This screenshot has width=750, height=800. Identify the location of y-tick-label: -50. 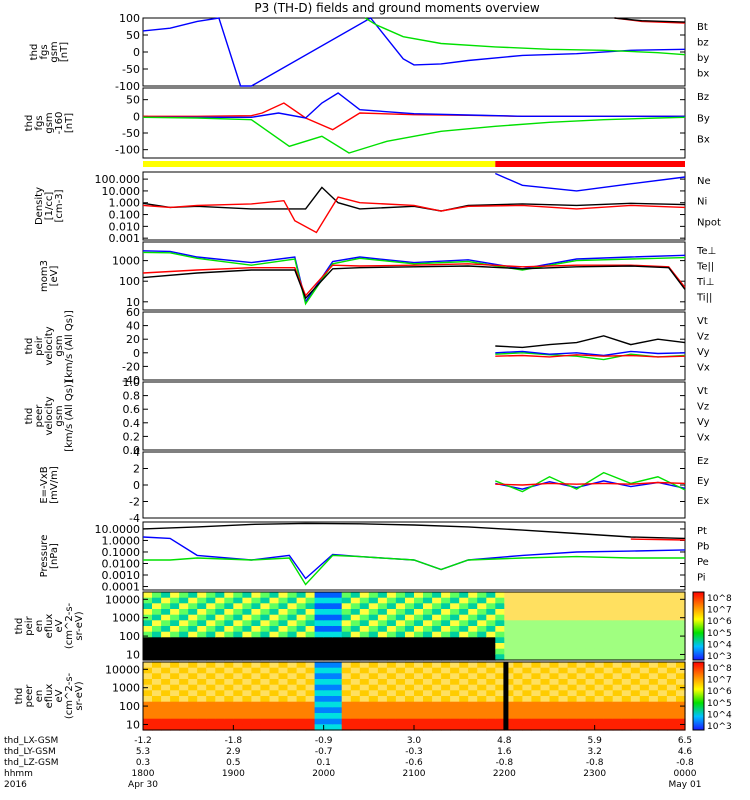
(131, 133).